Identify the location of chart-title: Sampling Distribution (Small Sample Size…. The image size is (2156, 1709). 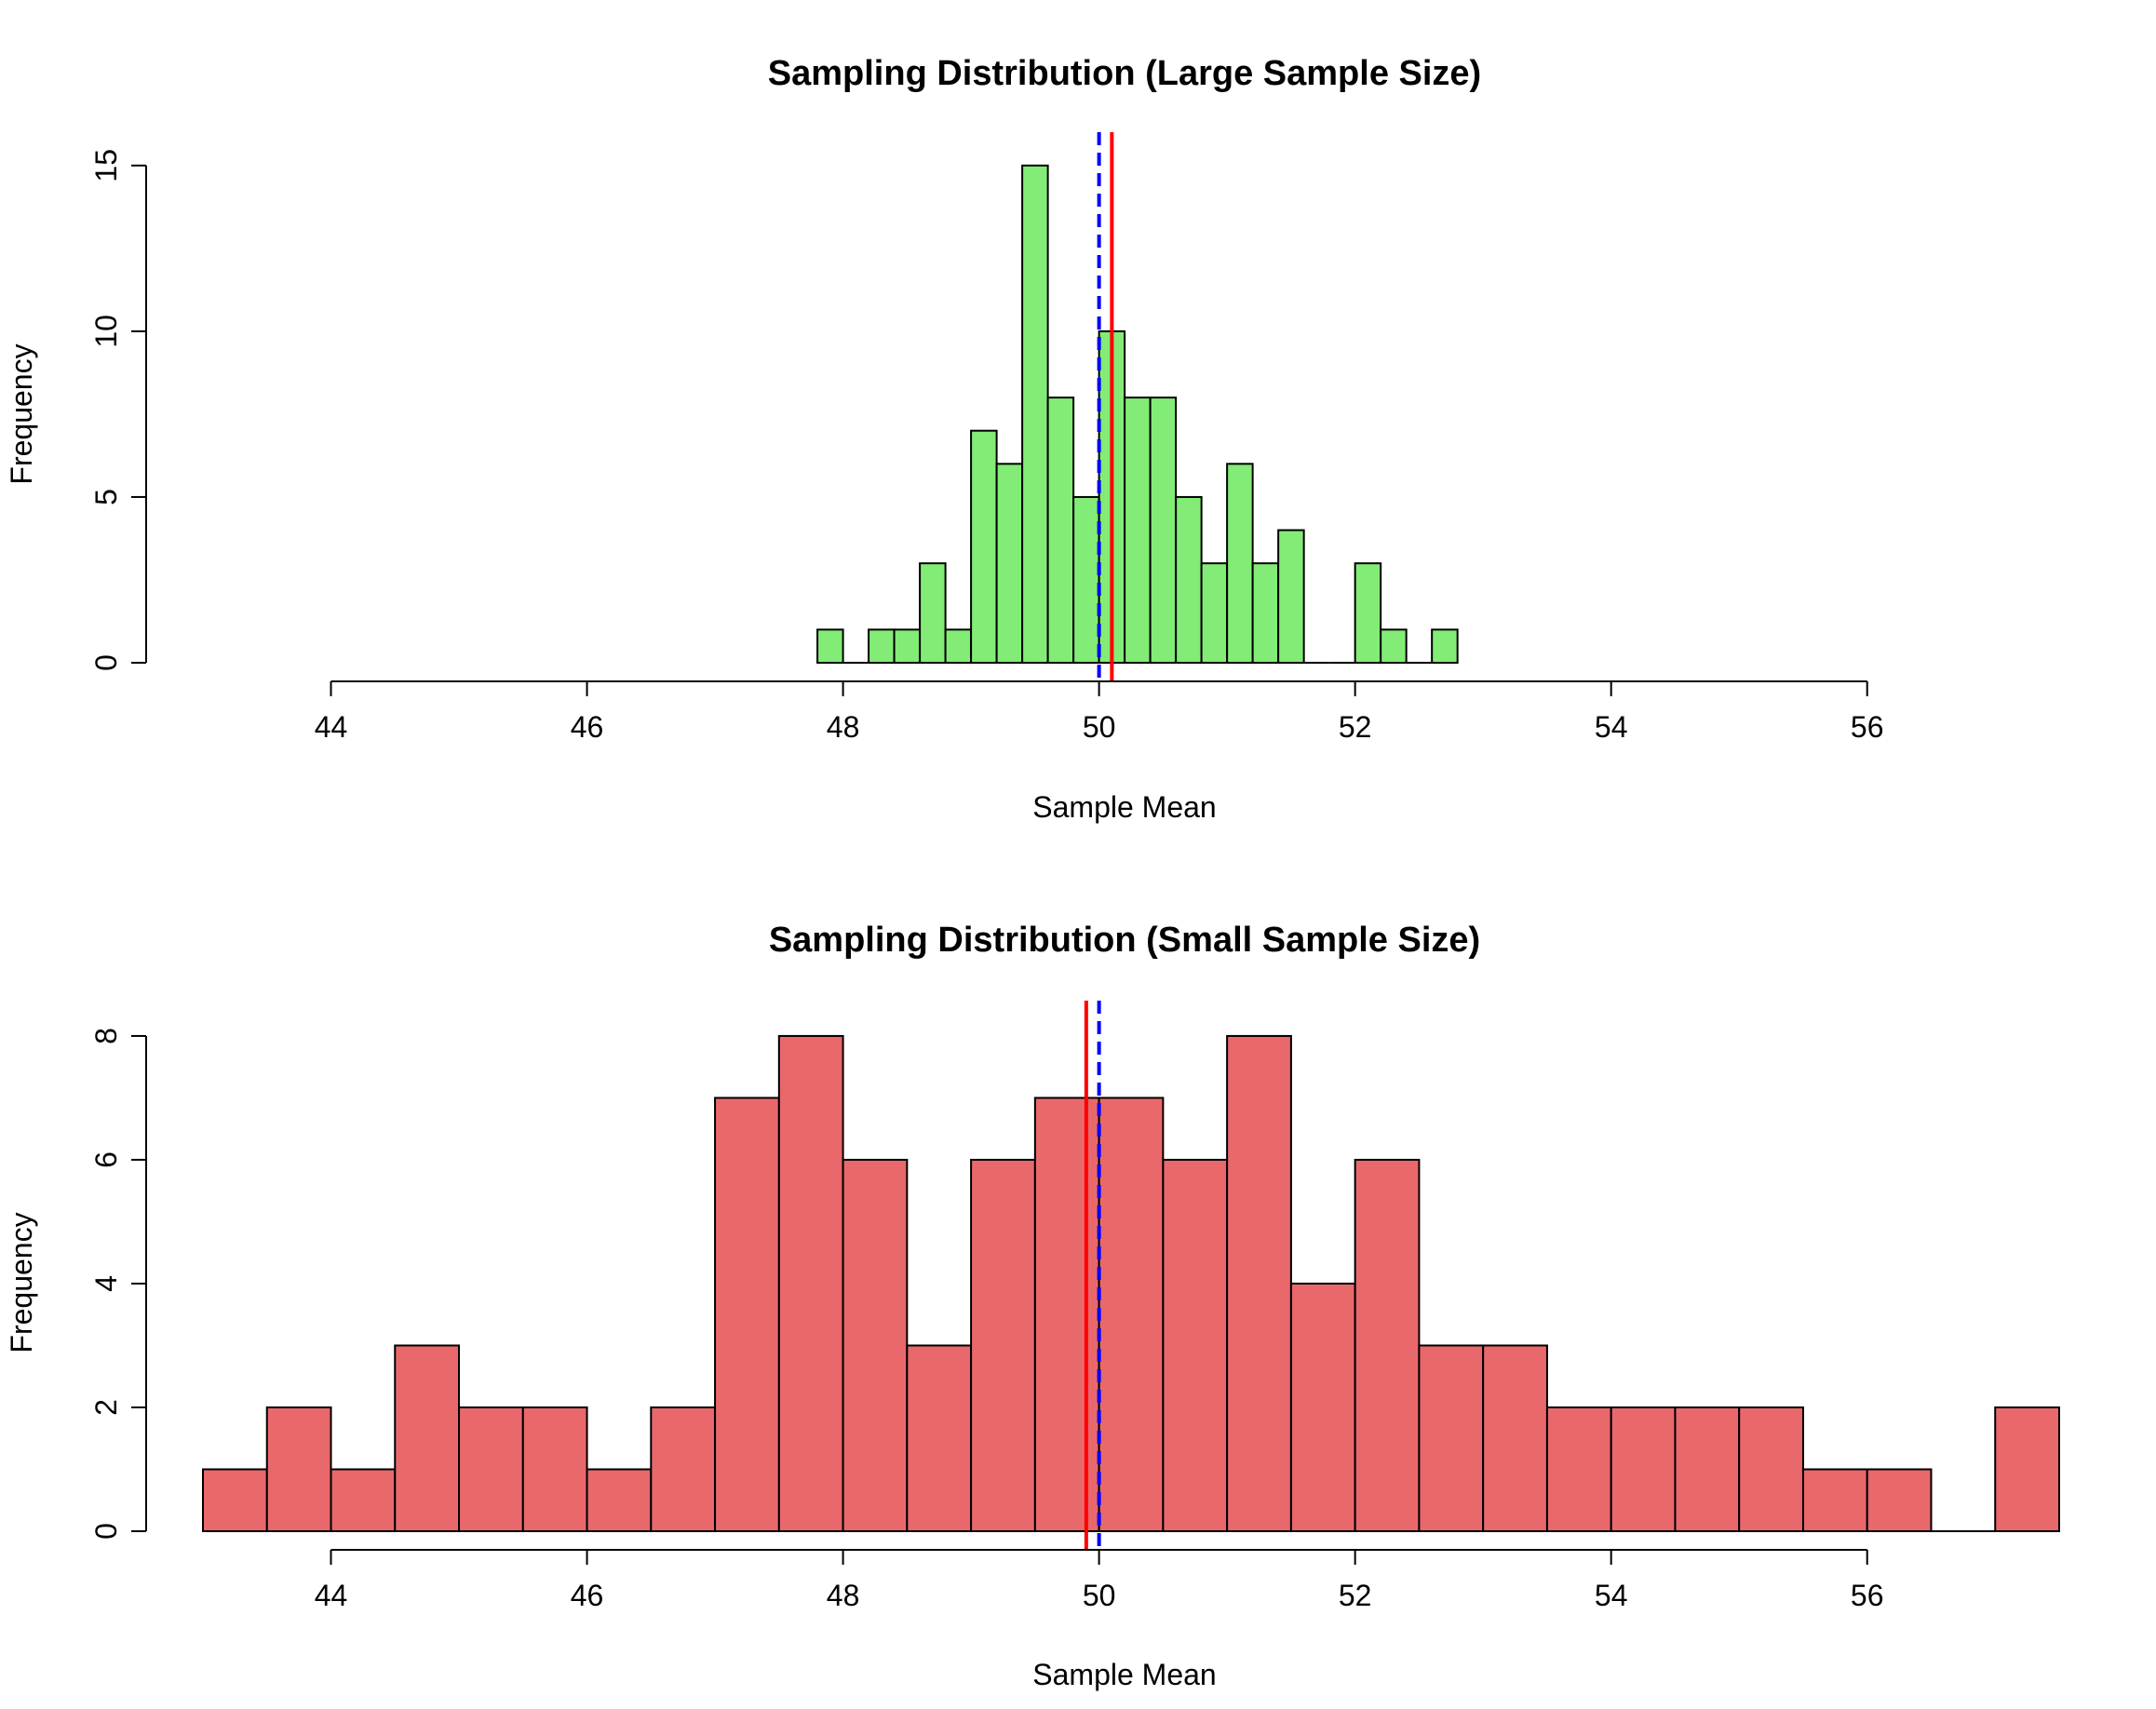
(1124, 940).